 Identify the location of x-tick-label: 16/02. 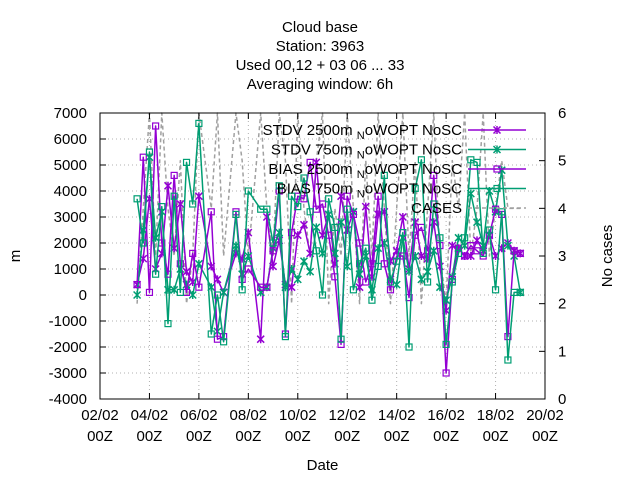
(446, 415).